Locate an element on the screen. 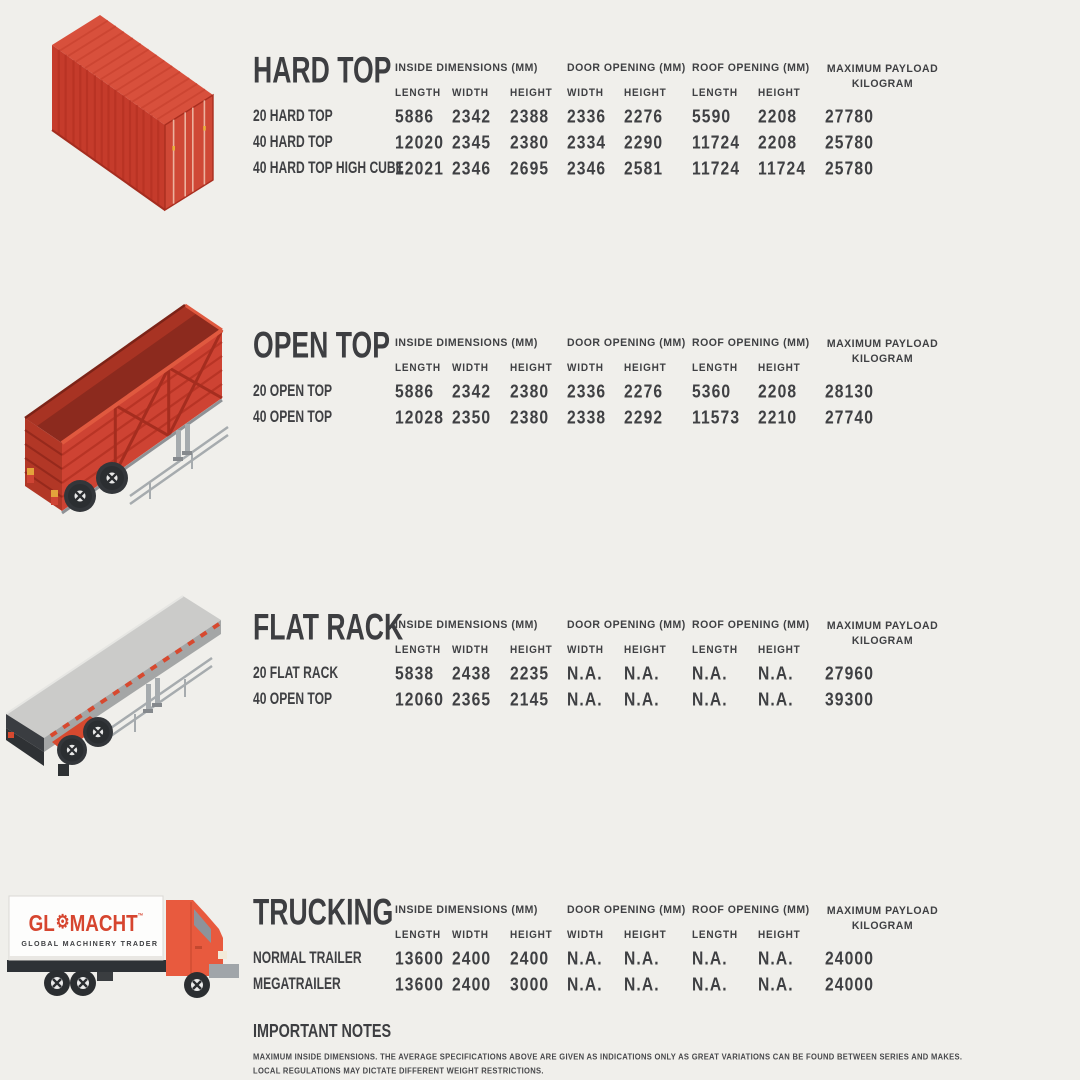  value-cell: 2145 is located at coordinates (530, 699).